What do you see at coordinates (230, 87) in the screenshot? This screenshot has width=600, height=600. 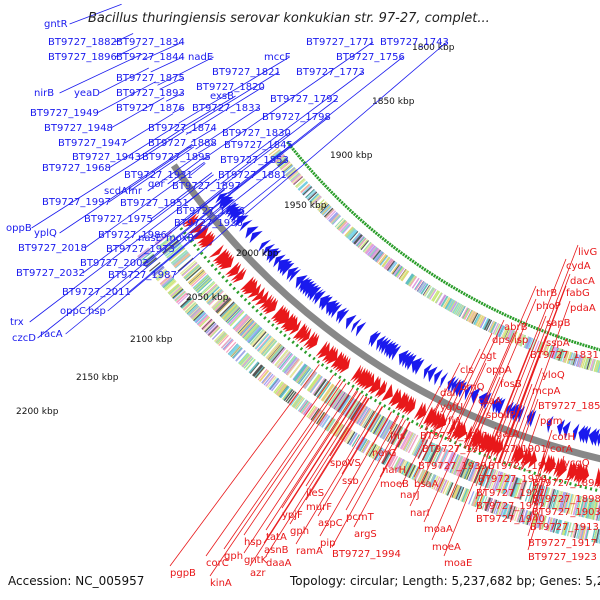 I see `forward-gene-label: BT9727_1820` at bounding box center [230, 87].